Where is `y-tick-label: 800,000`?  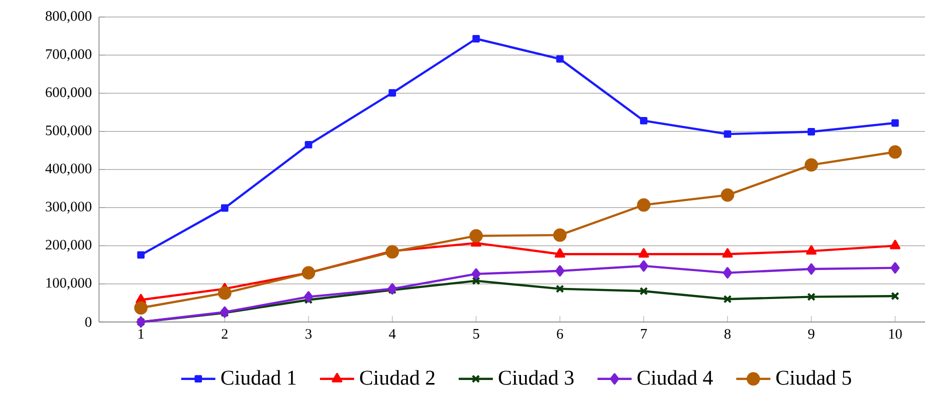
y-tick-label: 800,000 is located at coordinates (69, 17).